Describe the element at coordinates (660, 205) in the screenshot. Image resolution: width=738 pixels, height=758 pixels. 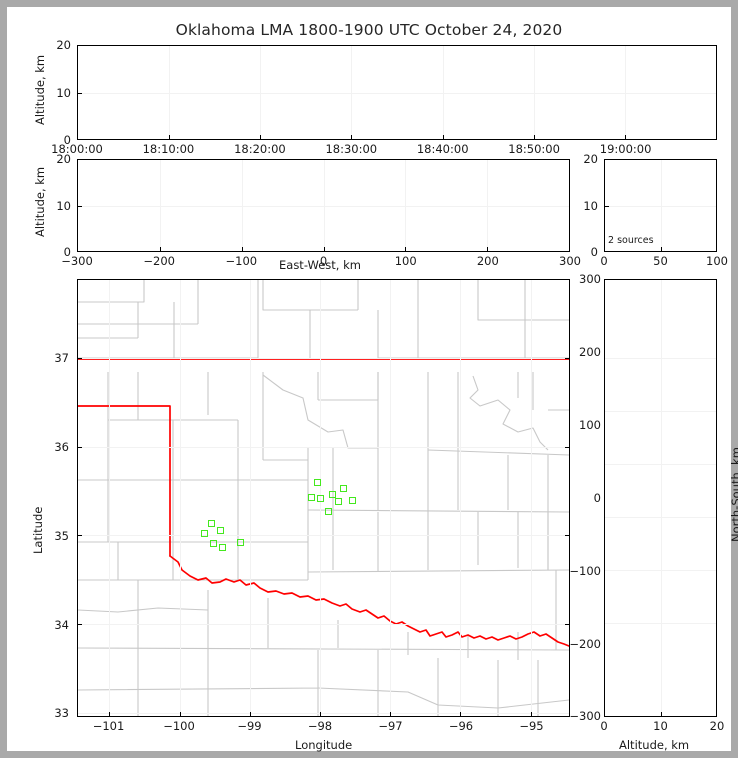
I see `panel-altitude-histogram` at that location.